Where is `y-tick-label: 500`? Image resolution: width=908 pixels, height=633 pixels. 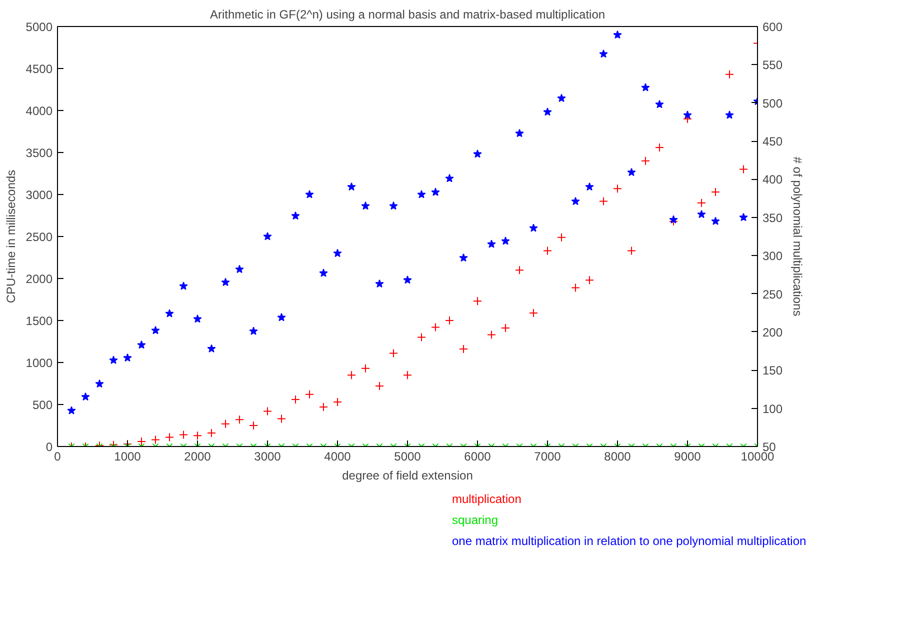 y-tick-label: 500 is located at coordinates (42, 405).